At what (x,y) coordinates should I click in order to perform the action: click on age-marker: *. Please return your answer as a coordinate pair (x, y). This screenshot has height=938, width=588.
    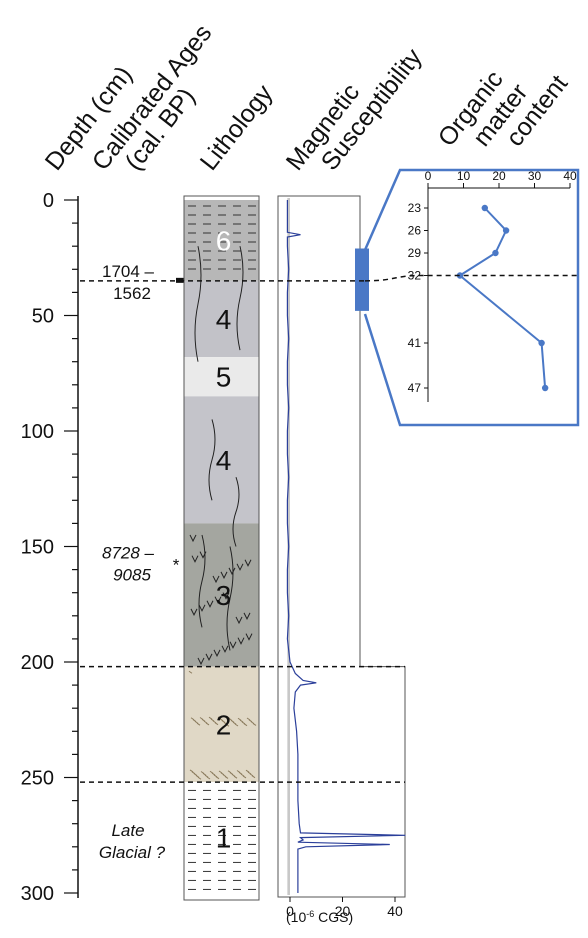
    Looking at the image, I should click on (176, 565).